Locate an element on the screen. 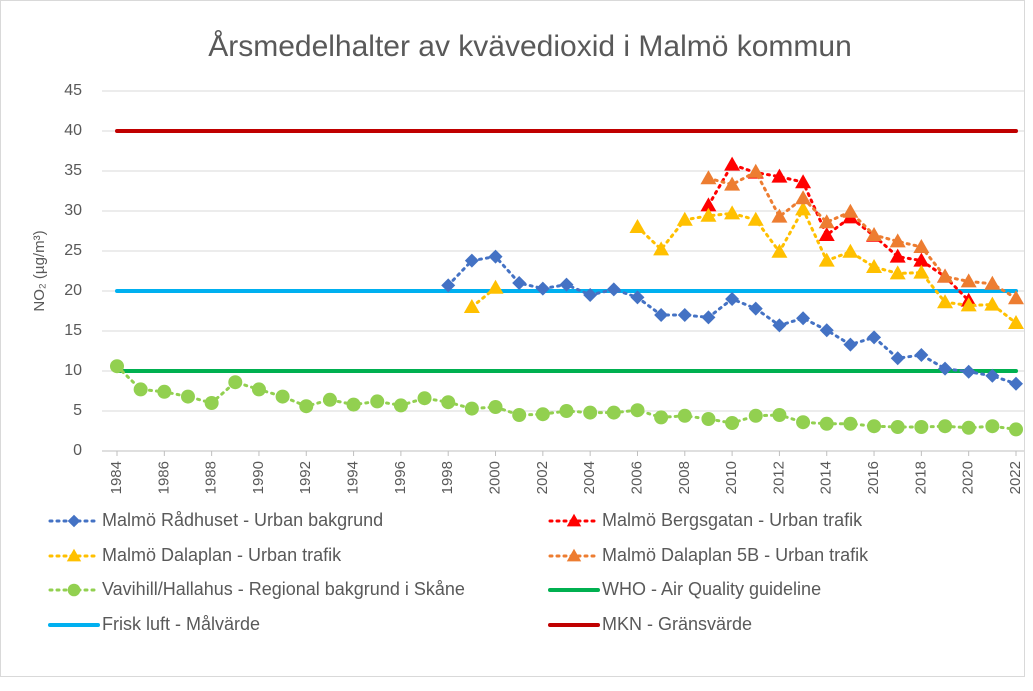 Image resolution: width=1033 pixels, height=691 pixels. x-tick-label: 1996 is located at coordinates (400, 477).